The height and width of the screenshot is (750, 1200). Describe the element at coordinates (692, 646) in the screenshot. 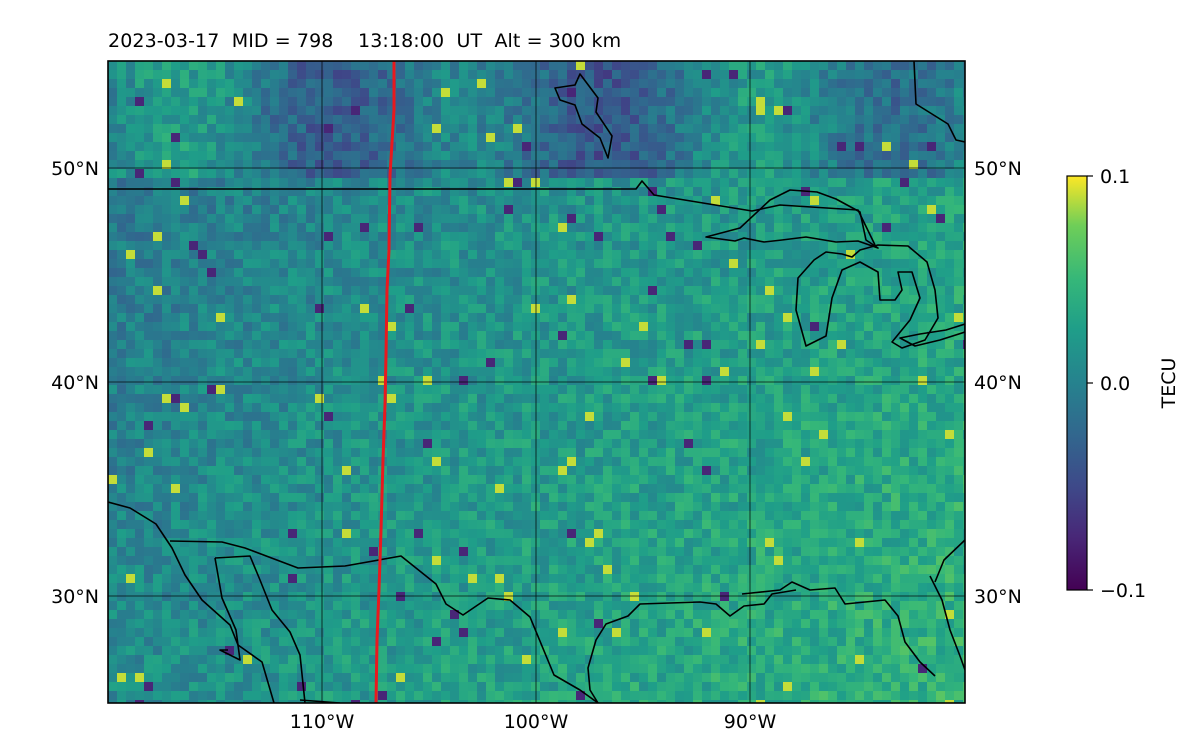

I see `gulf-coast-texas` at that location.